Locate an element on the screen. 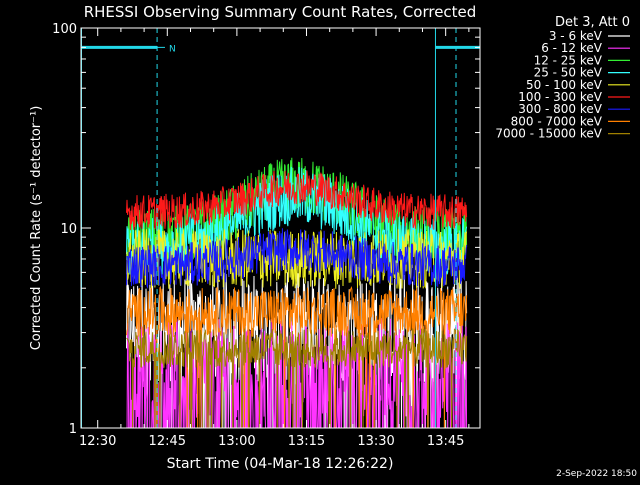 The height and width of the screenshot is (485, 640). date-stamp: 2-Sep-2022 18:50 is located at coordinates (596, 474).